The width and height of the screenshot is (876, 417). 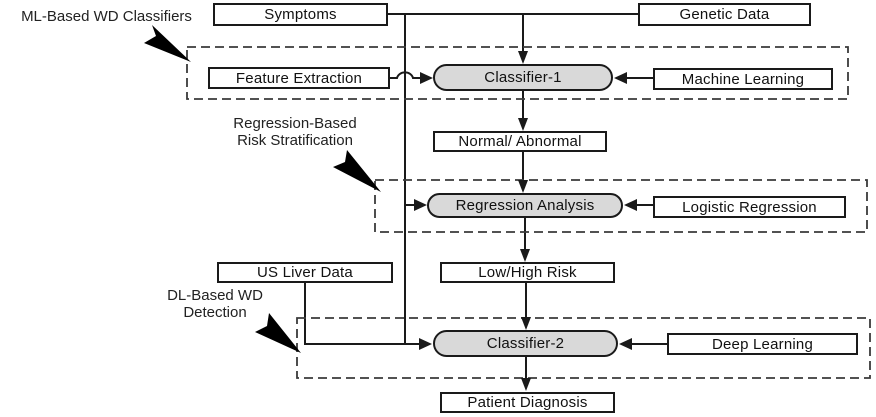 I want to click on regression-section-label: Regression-Based Risk Stratification, so click(x=295, y=132).